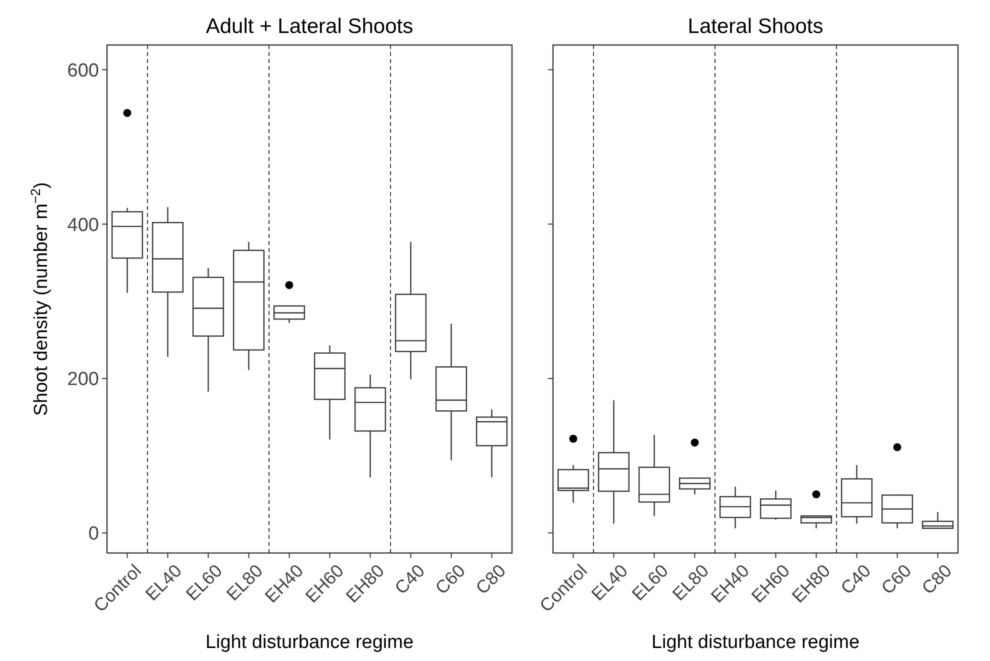 The image size is (990, 661). What do you see at coordinates (83, 379) in the screenshot?
I see `y-tick-label: 200` at bounding box center [83, 379].